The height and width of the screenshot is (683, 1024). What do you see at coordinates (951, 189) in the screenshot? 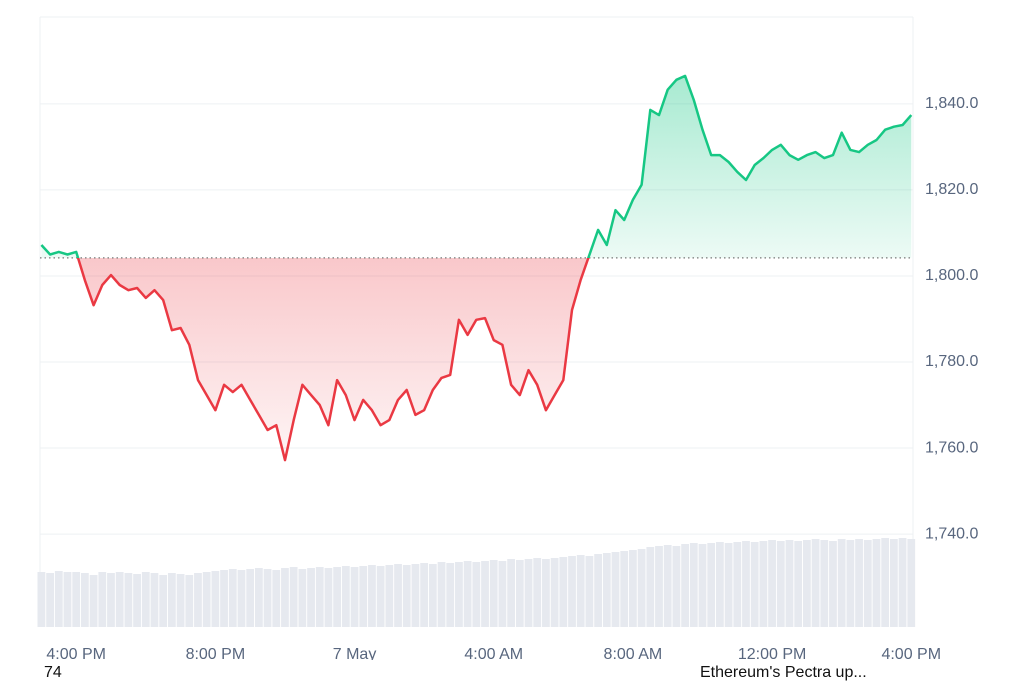
I see `y-tick-label: 1,820.0` at bounding box center [951, 189].